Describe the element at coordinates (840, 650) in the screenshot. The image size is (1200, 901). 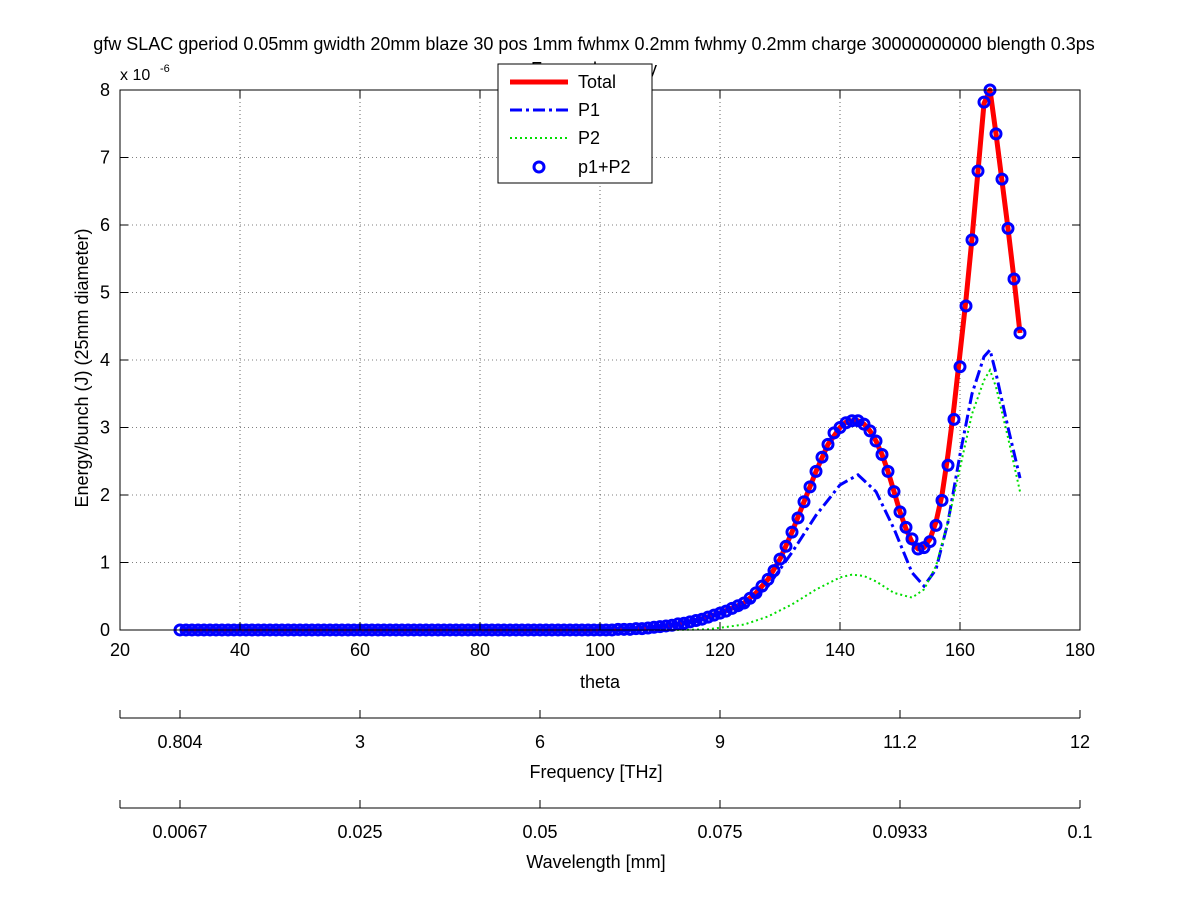
I see `x-tick-label: 140` at that location.